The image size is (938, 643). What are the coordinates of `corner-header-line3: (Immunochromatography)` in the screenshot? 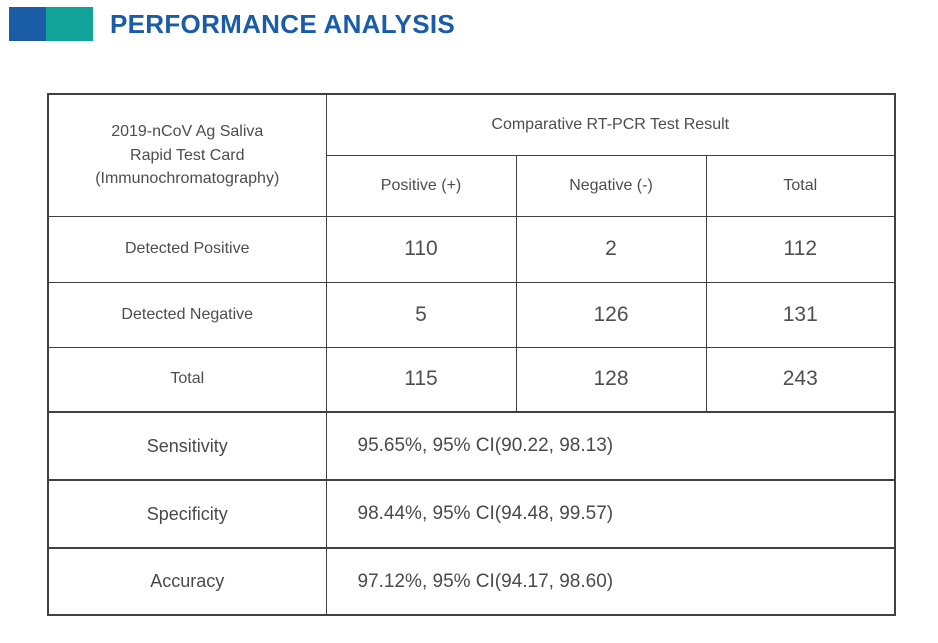 It's located at (187, 178).